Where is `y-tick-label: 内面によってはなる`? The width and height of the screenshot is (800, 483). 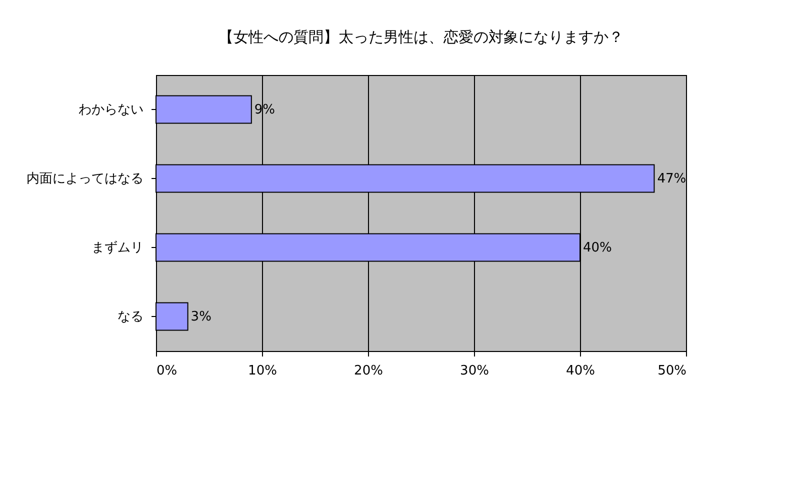
y-tick-label: 内面によってはなる is located at coordinates (85, 179).